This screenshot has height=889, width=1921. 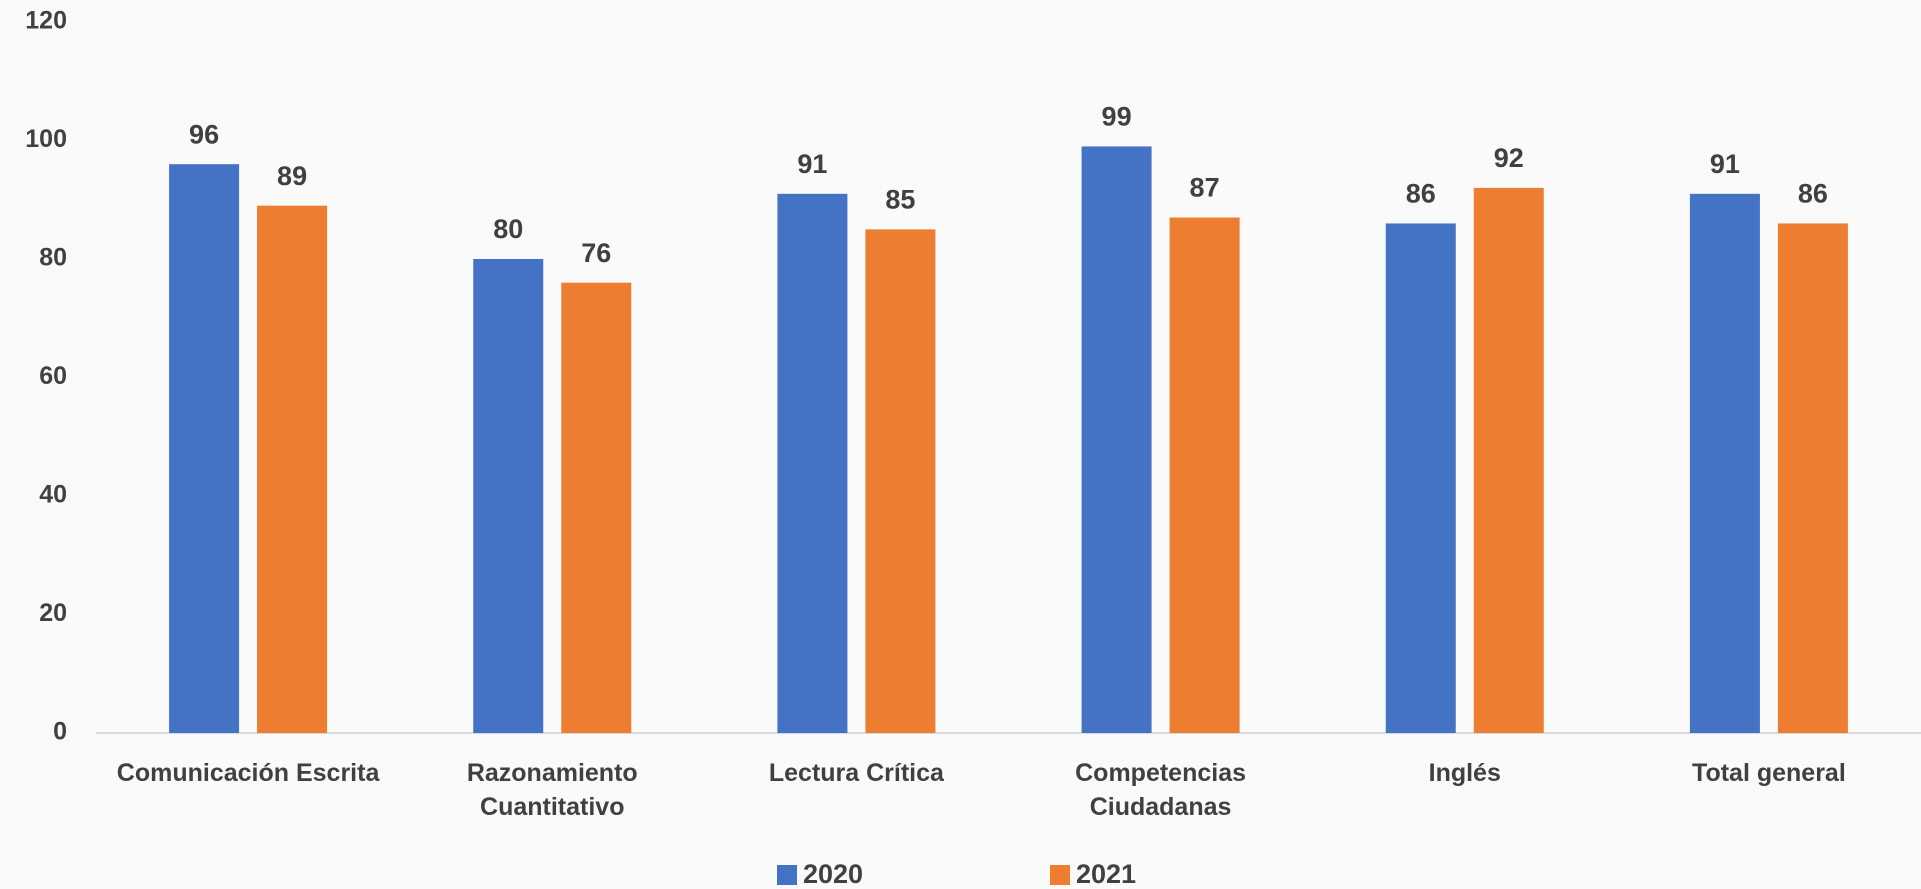 I want to click on x-tick-label: Total general, so click(x=1769, y=773).